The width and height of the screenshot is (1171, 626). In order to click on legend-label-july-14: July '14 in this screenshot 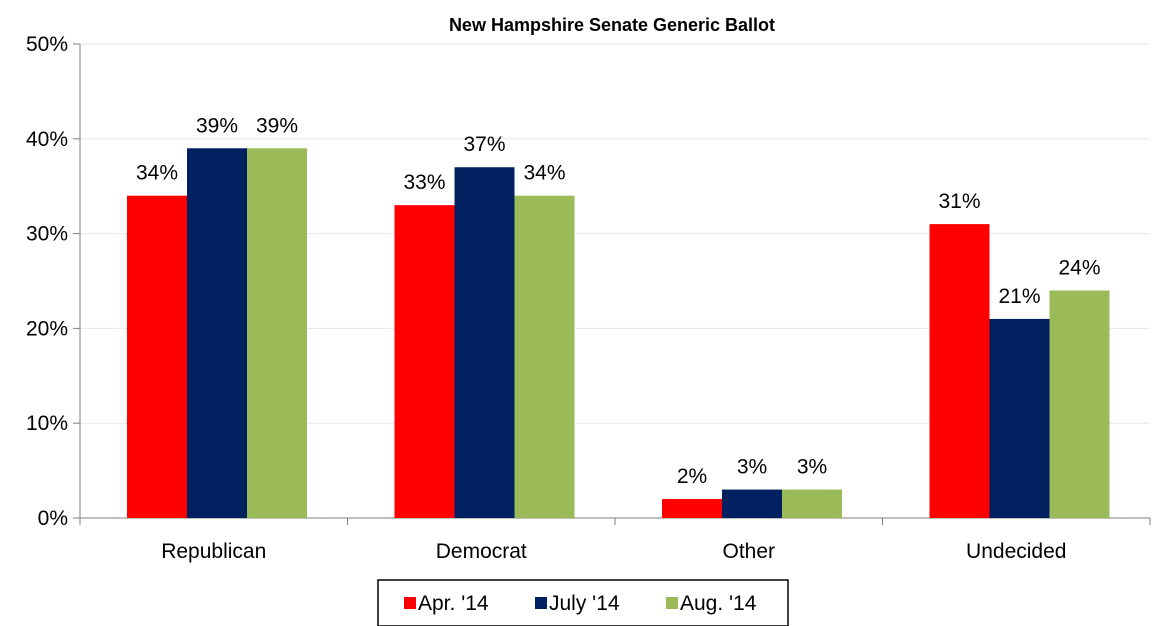, I will do `click(584, 603)`.